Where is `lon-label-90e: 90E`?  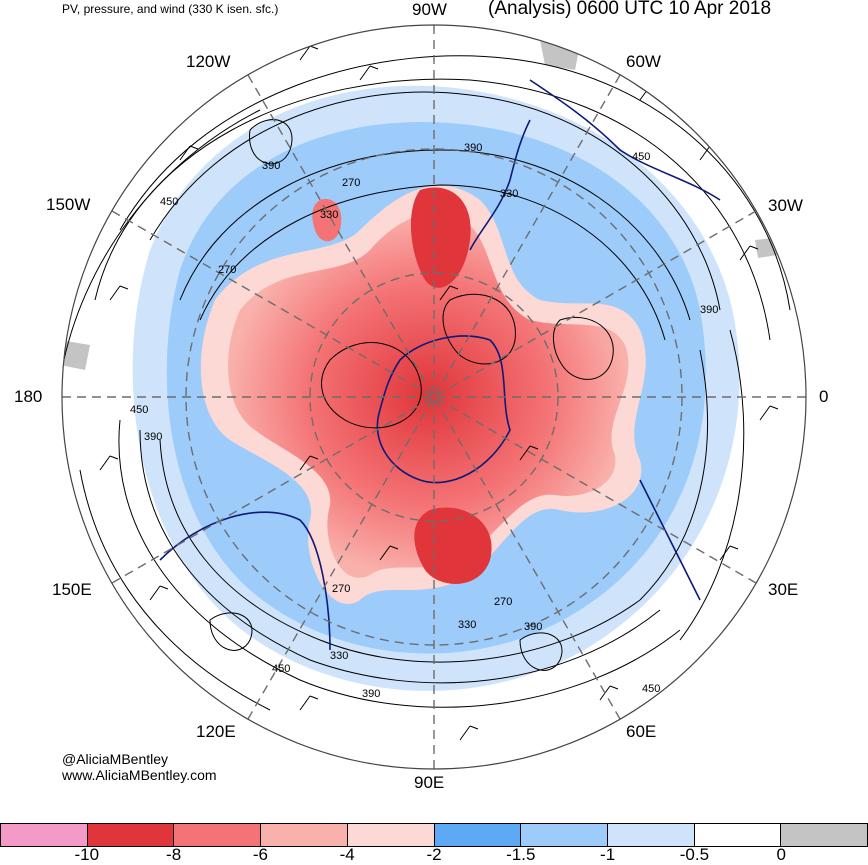 lon-label-90e: 90E is located at coordinates (429, 782).